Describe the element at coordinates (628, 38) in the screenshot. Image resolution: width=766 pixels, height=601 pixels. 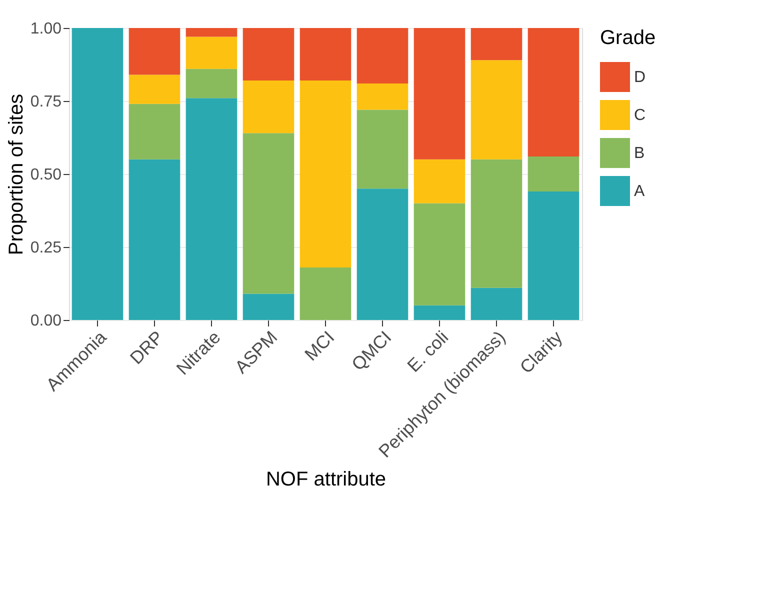
I see `legend-title: Grade` at that location.